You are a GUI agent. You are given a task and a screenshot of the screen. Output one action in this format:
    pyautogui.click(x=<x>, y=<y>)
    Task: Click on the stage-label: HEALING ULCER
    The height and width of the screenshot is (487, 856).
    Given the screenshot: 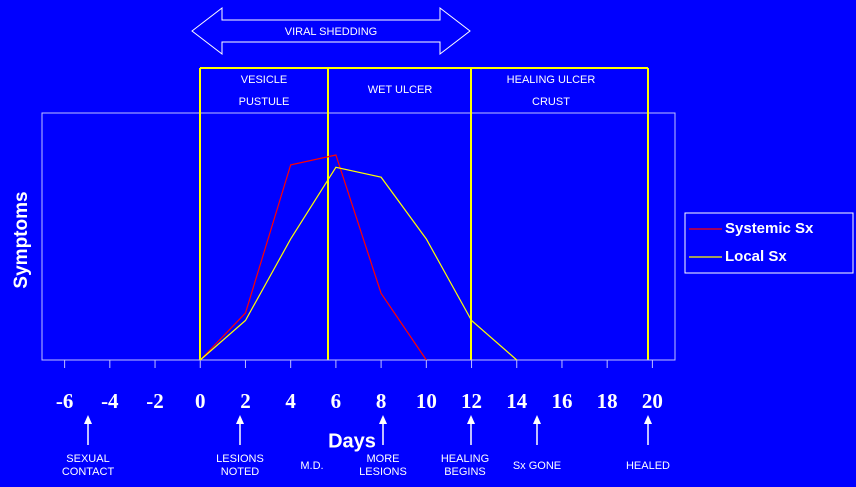 What is the action you would take?
    pyautogui.click(x=551, y=80)
    